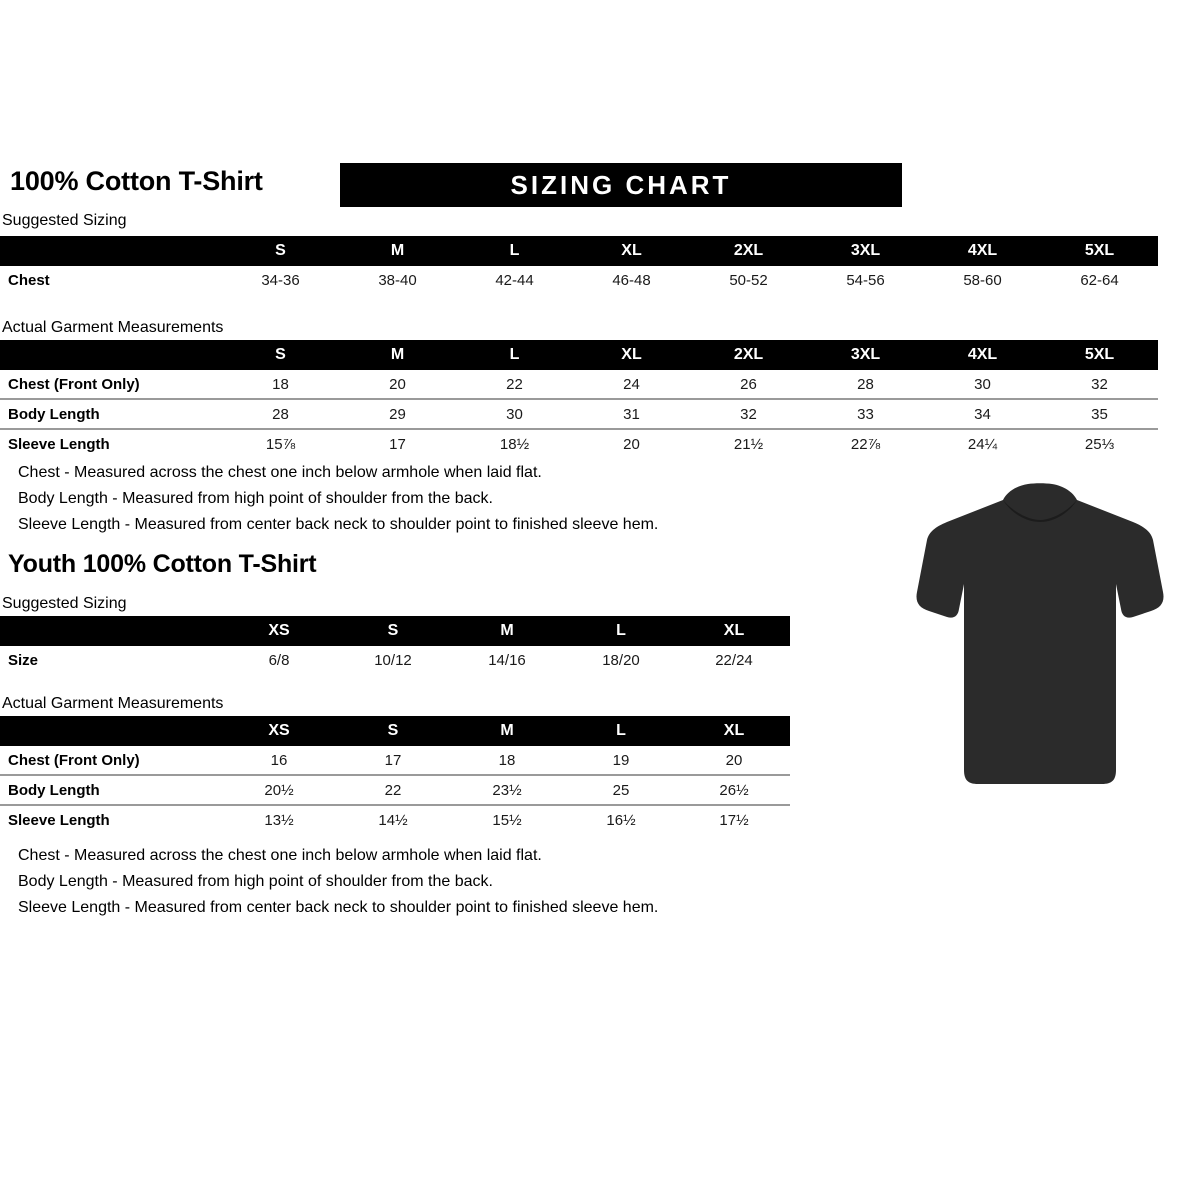  Describe the element at coordinates (113, 703) in the screenshot. I see `youth-actual-measurements-caption: Actual Garment Measurements` at that location.